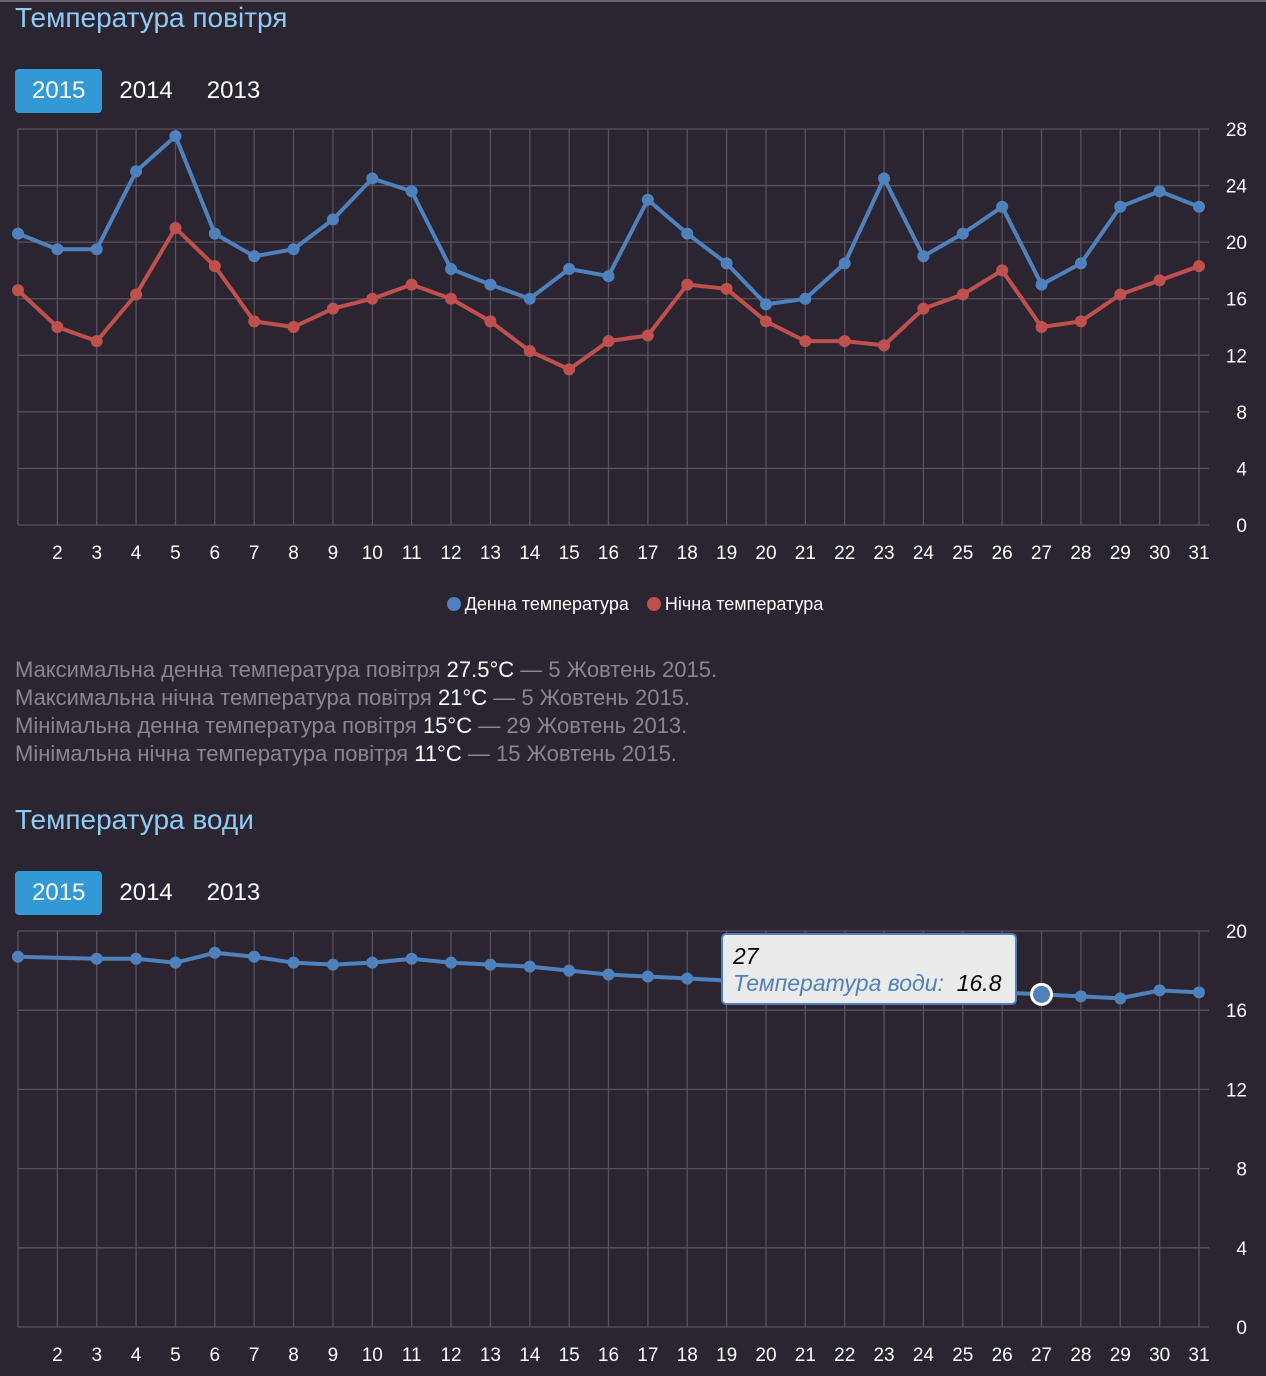 The image size is (1266, 1376). I want to click on x-tick-label: 3, so click(96, 553).